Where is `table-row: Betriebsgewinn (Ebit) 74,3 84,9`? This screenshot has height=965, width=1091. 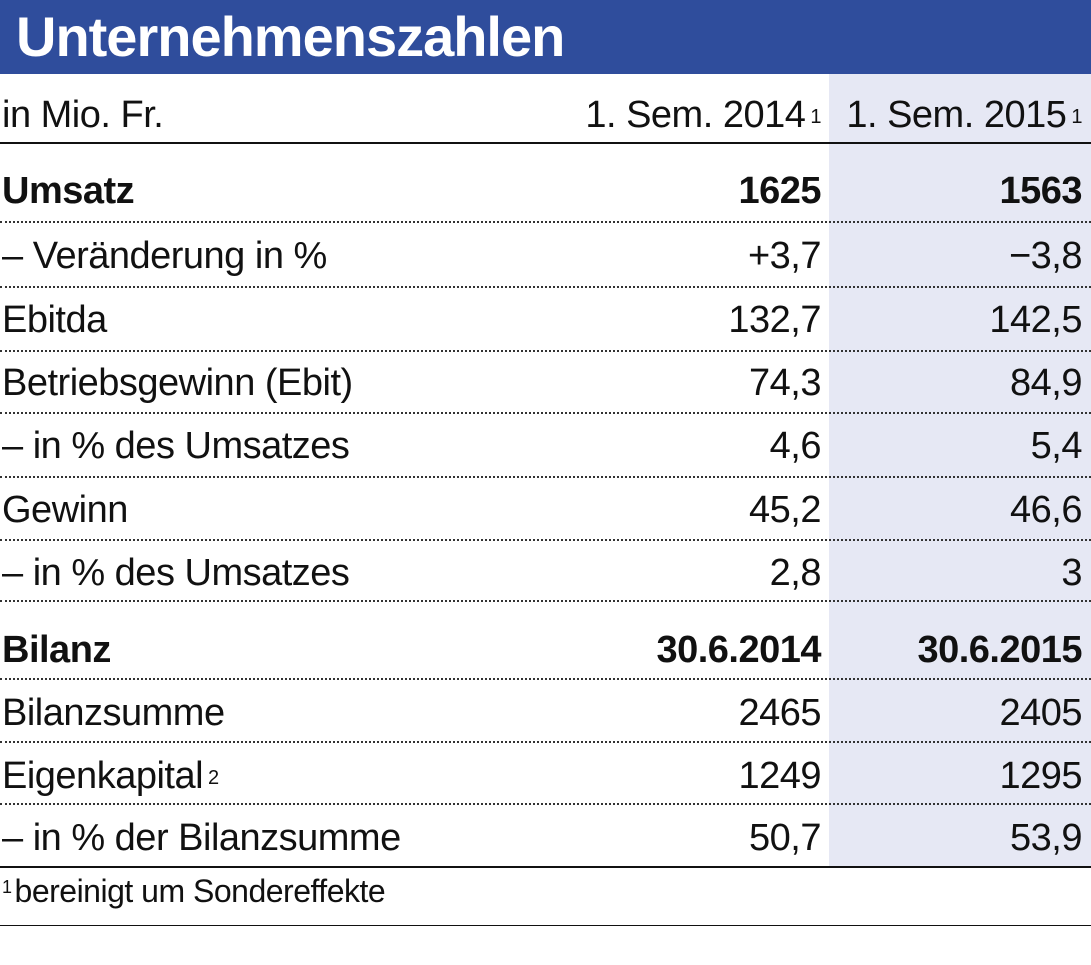
table-row: Betriebsgewinn (Ebit) 74,3 84,9 is located at coordinates (542, 382).